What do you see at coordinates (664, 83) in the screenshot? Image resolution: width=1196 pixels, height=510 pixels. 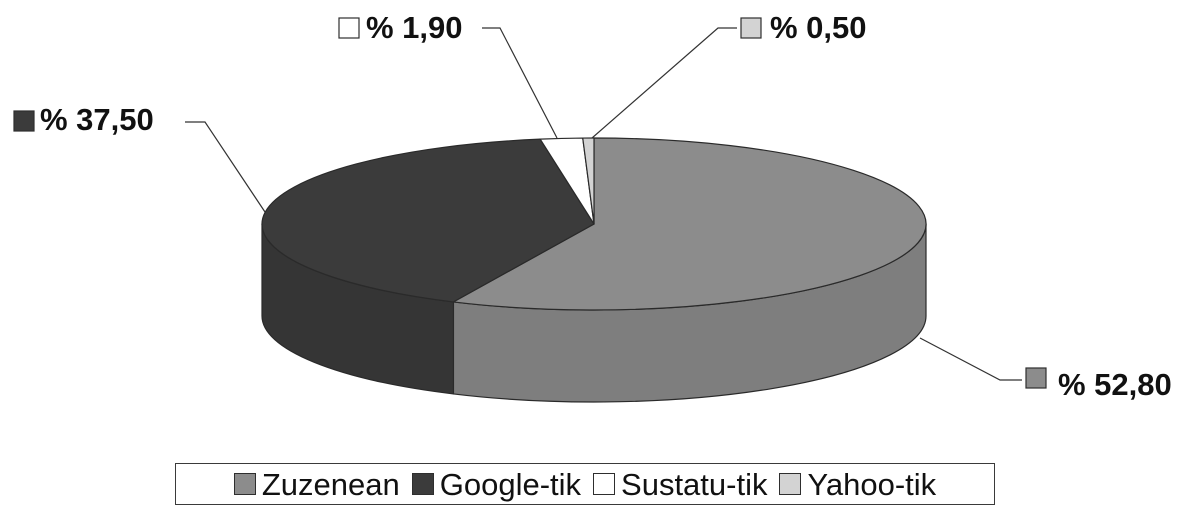 I see `leader-line-yahoo-tik` at bounding box center [664, 83].